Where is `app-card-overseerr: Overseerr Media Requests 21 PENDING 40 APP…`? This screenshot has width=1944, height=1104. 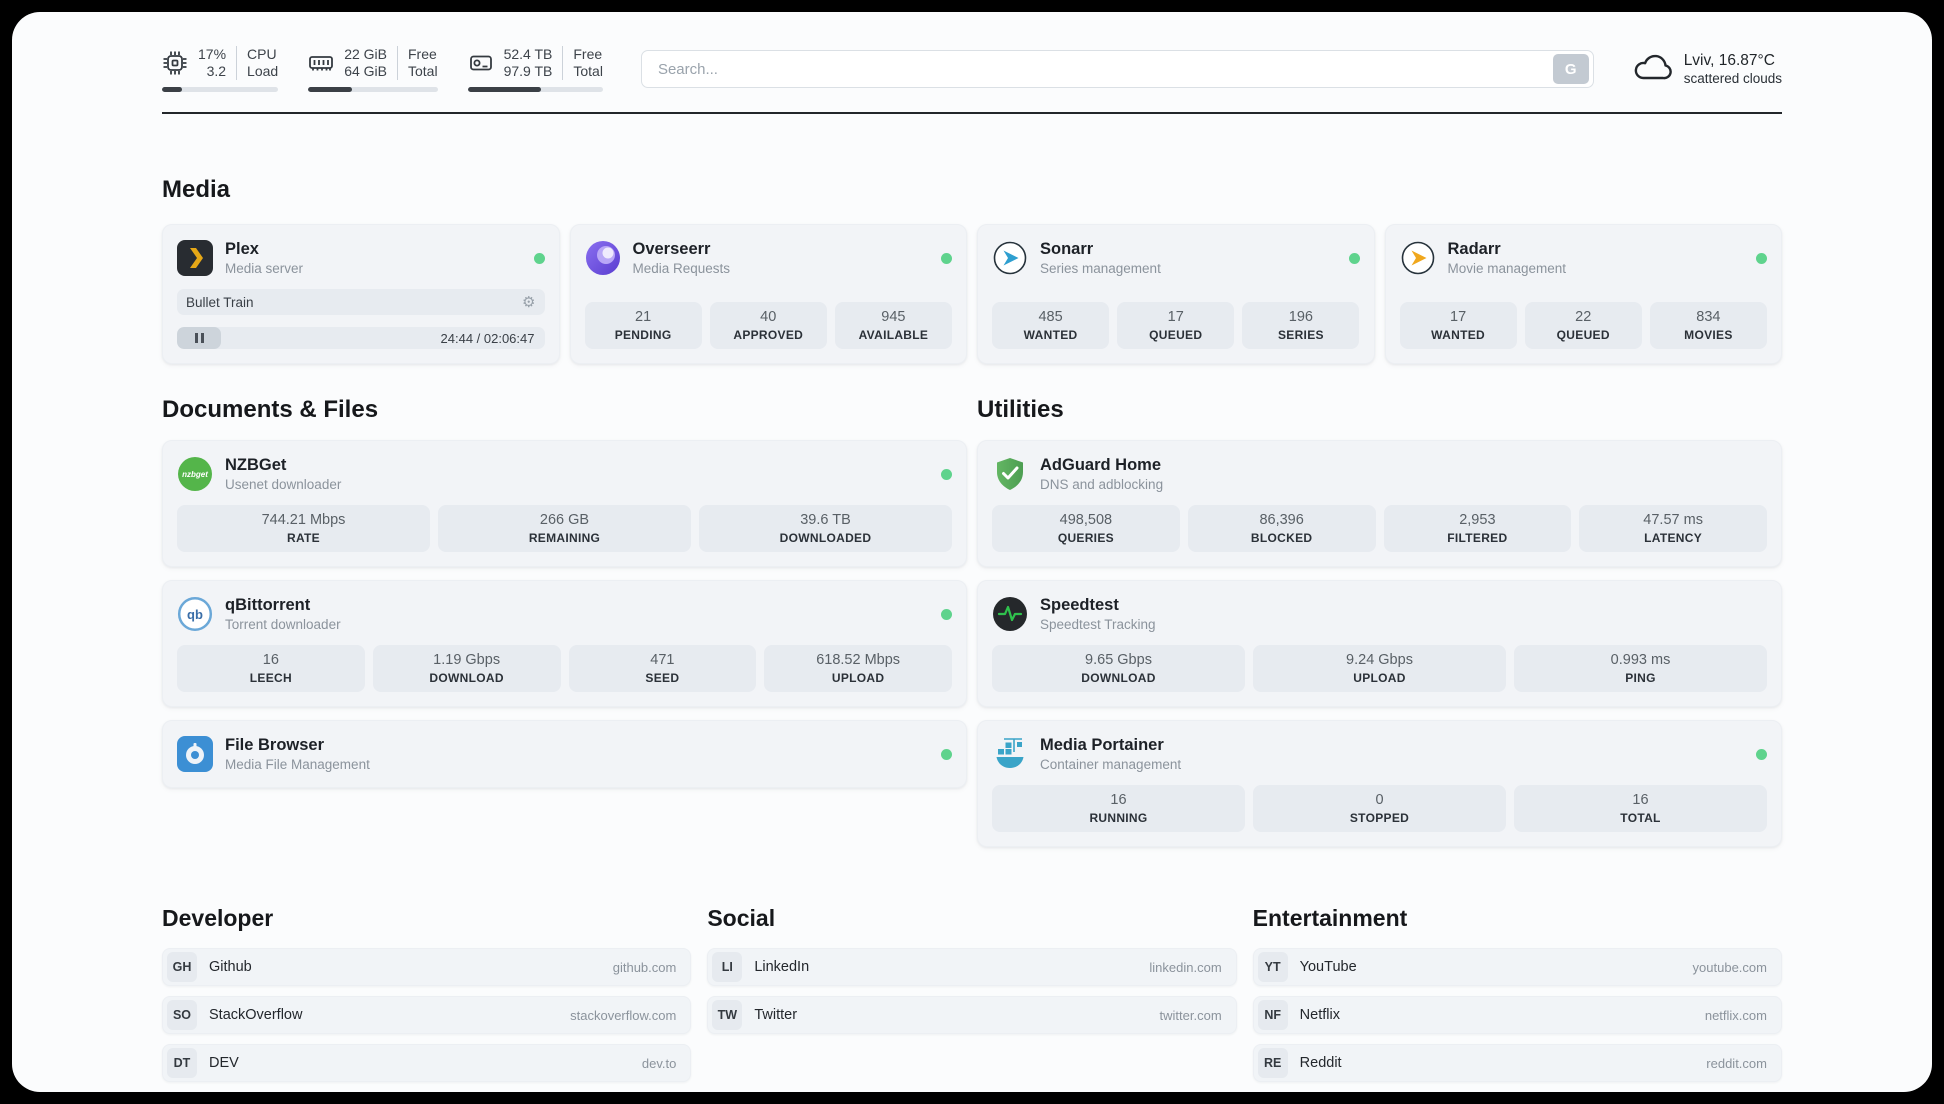 app-card-overseerr: Overseerr Media Requests 21 PENDING 40 APP… is located at coordinates (768, 294).